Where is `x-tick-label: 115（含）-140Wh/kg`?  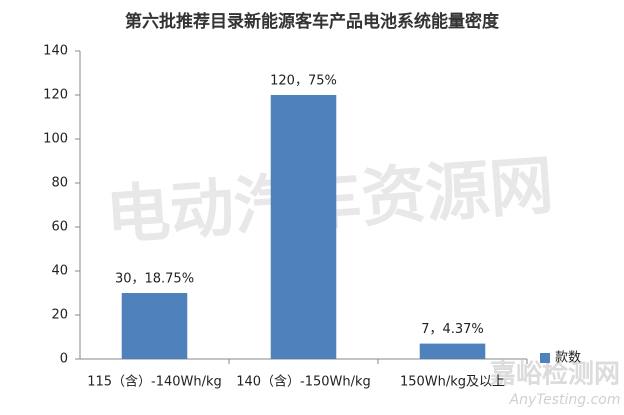
x-tick-label: 115（含）-140Wh/kg is located at coordinates (154, 382).